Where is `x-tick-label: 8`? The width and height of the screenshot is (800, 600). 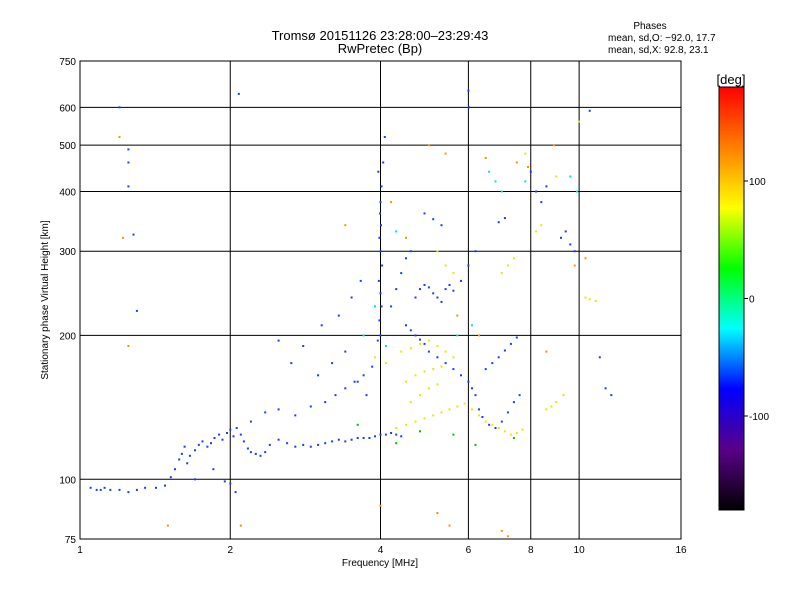 x-tick-label: 8 is located at coordinates (531, 550).